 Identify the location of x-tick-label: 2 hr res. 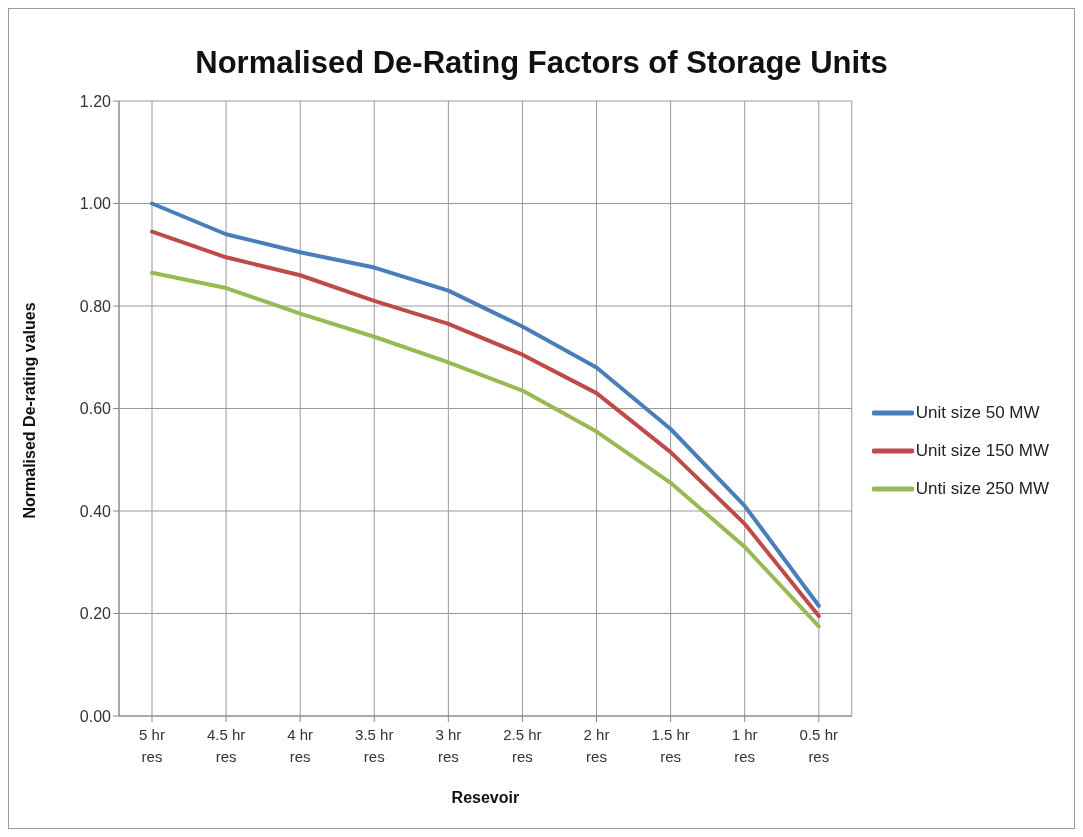
(596, 745).